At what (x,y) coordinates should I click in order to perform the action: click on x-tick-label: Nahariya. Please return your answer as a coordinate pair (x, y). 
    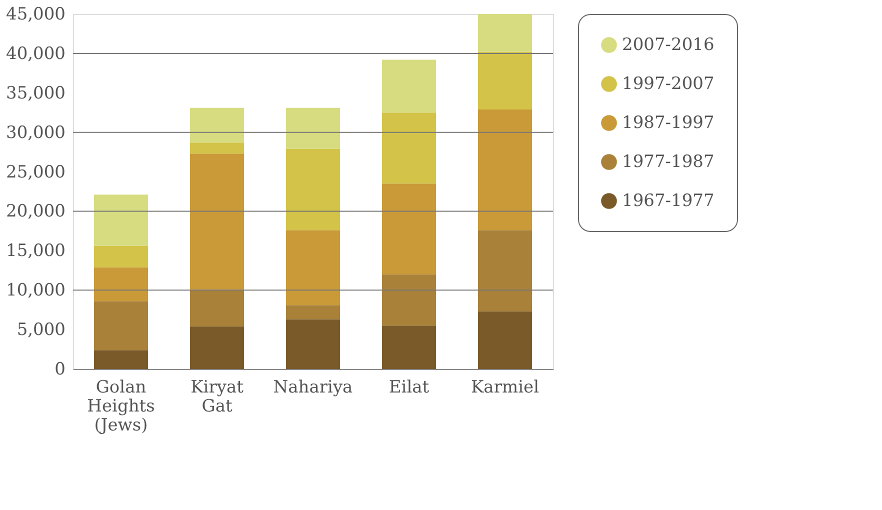
    Looking at the image, I should click on (313, 388).